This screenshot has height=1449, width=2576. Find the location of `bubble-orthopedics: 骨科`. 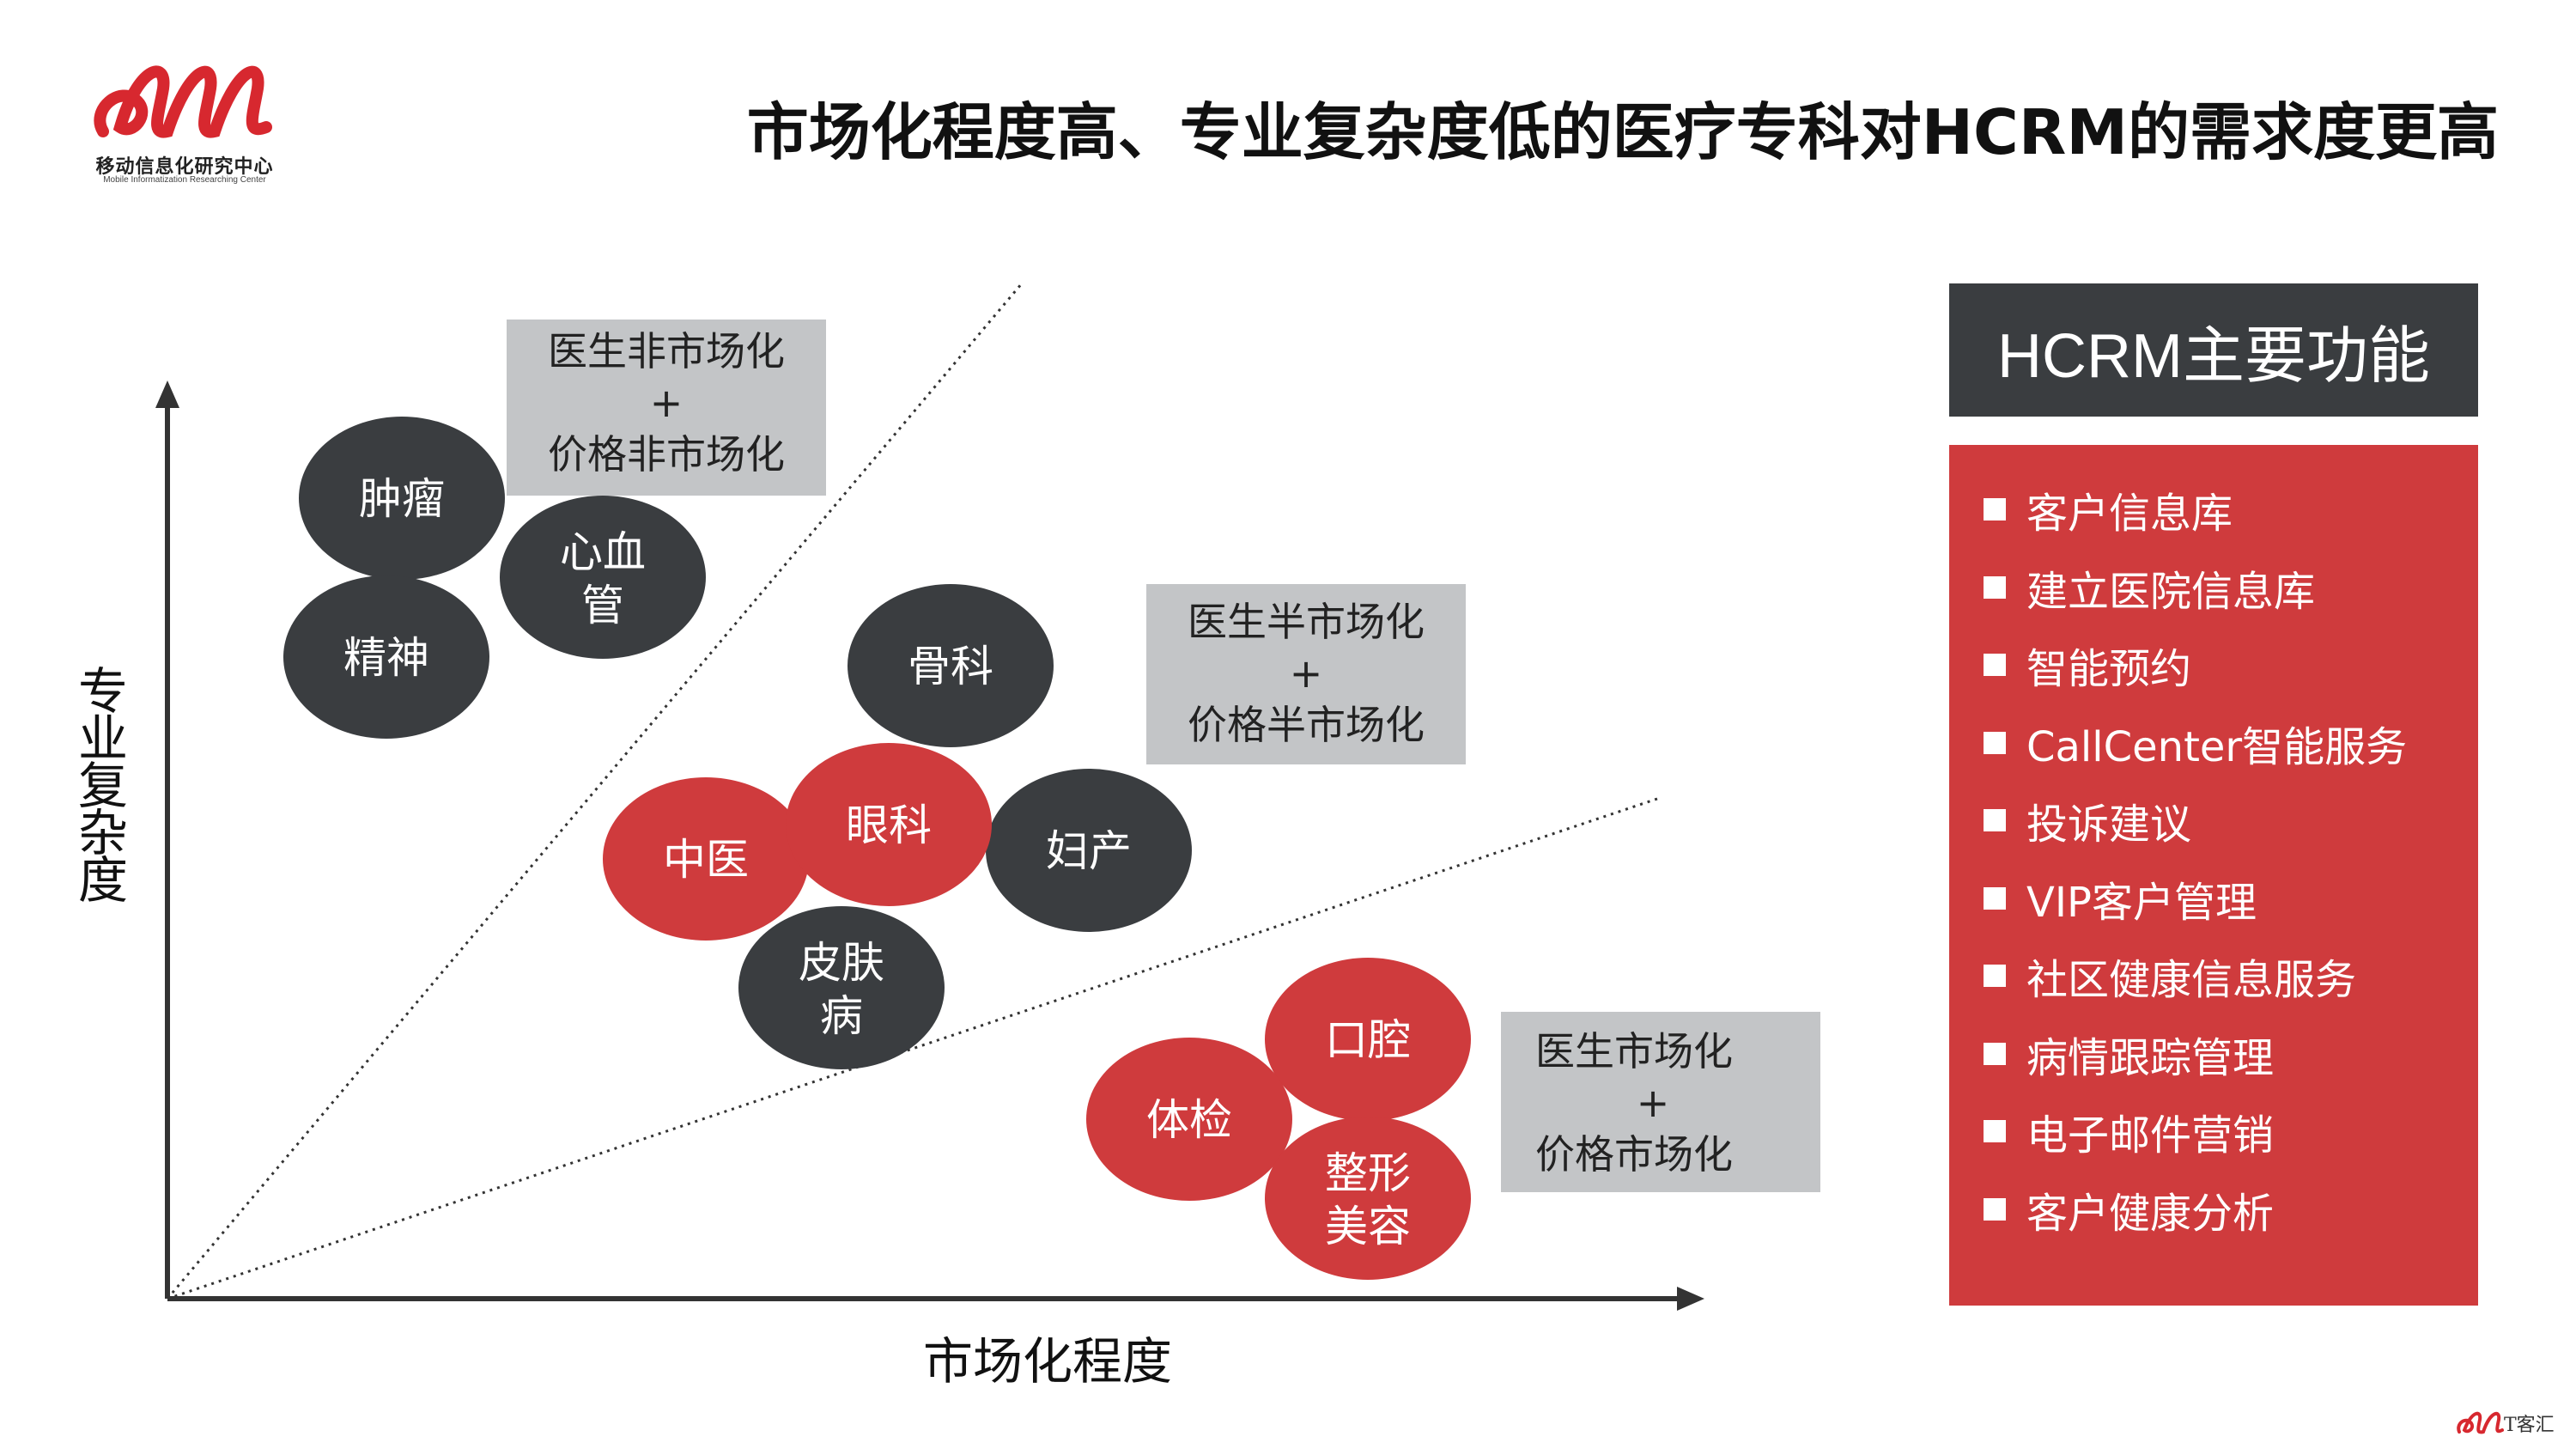

bubble-orthopedics: 骨科 is located at coordinates (951, 665).